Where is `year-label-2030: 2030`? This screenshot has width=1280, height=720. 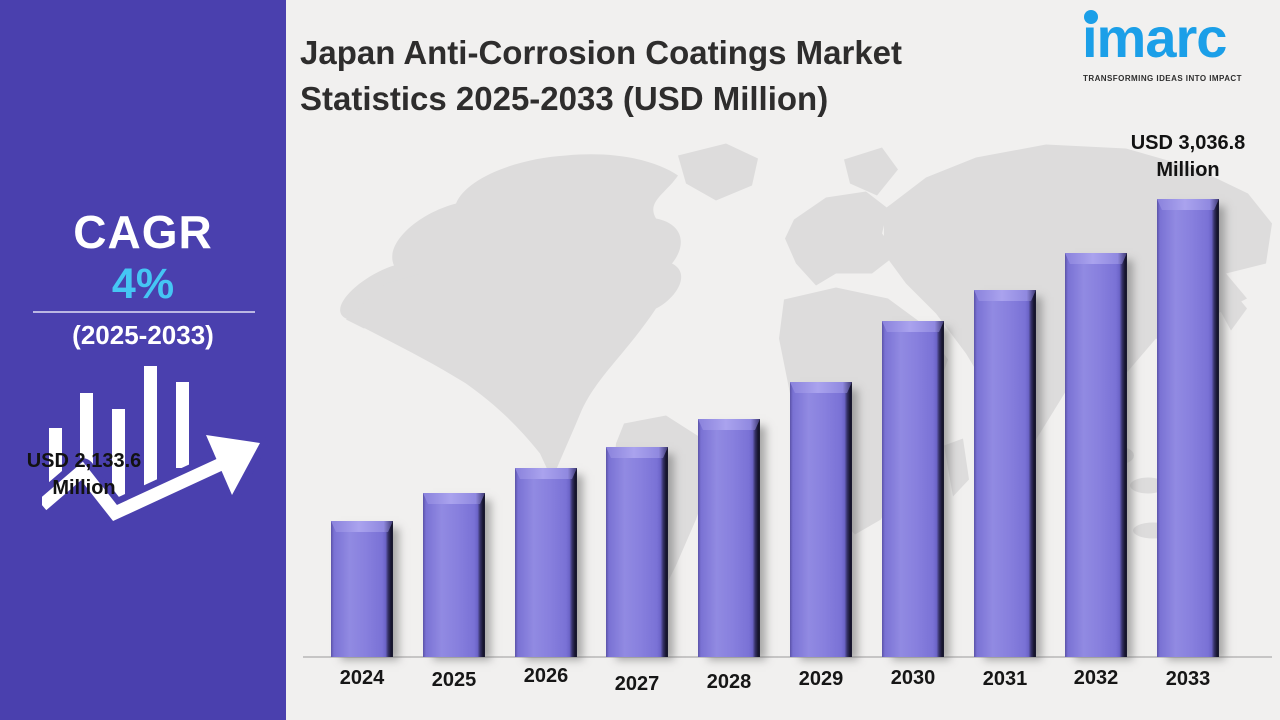 year-label-2030: 2030 is located at coordinates (913, 678).